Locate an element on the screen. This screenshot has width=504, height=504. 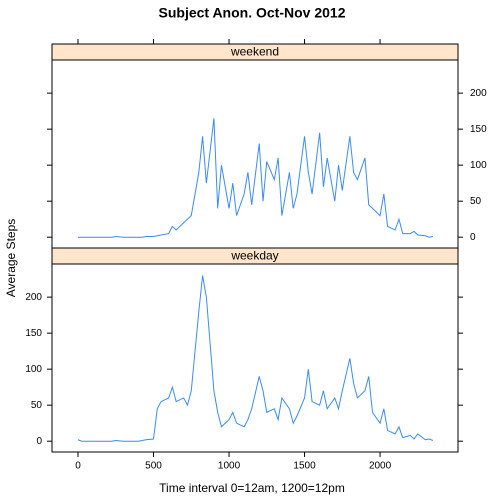
strip-label: weekday is located at coordinates (254, 256).